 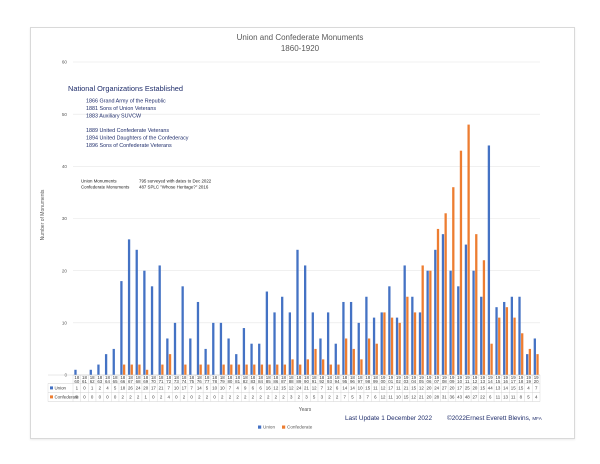 I want to click on table-cell: 3, so click(x=291, y=397).